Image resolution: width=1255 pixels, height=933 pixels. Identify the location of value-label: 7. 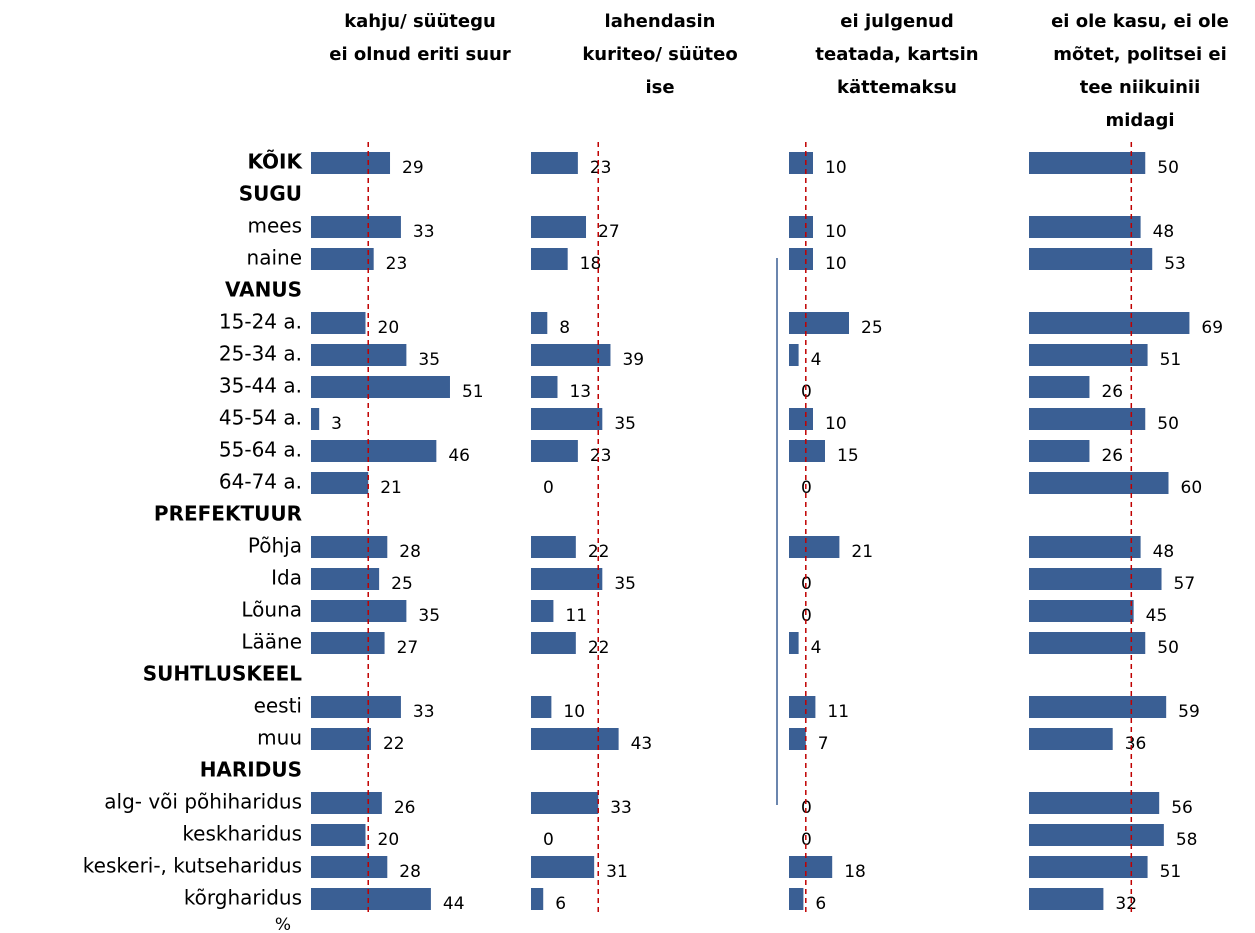
(823, 744).